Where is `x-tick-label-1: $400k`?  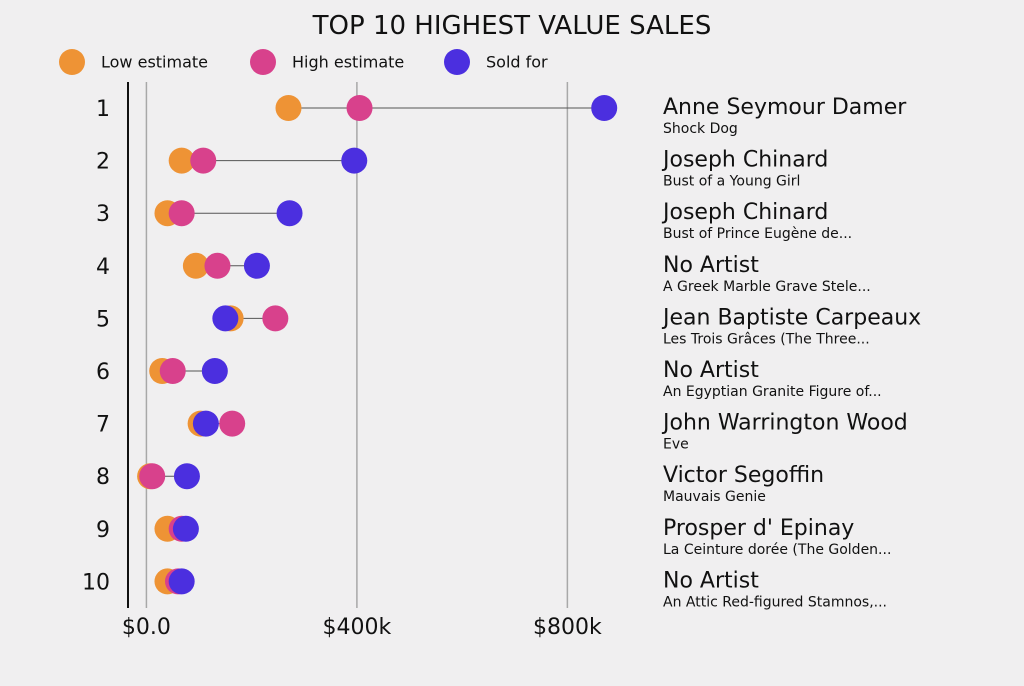 x-tick-label-1: $400k is located at coordinates (357, 627).